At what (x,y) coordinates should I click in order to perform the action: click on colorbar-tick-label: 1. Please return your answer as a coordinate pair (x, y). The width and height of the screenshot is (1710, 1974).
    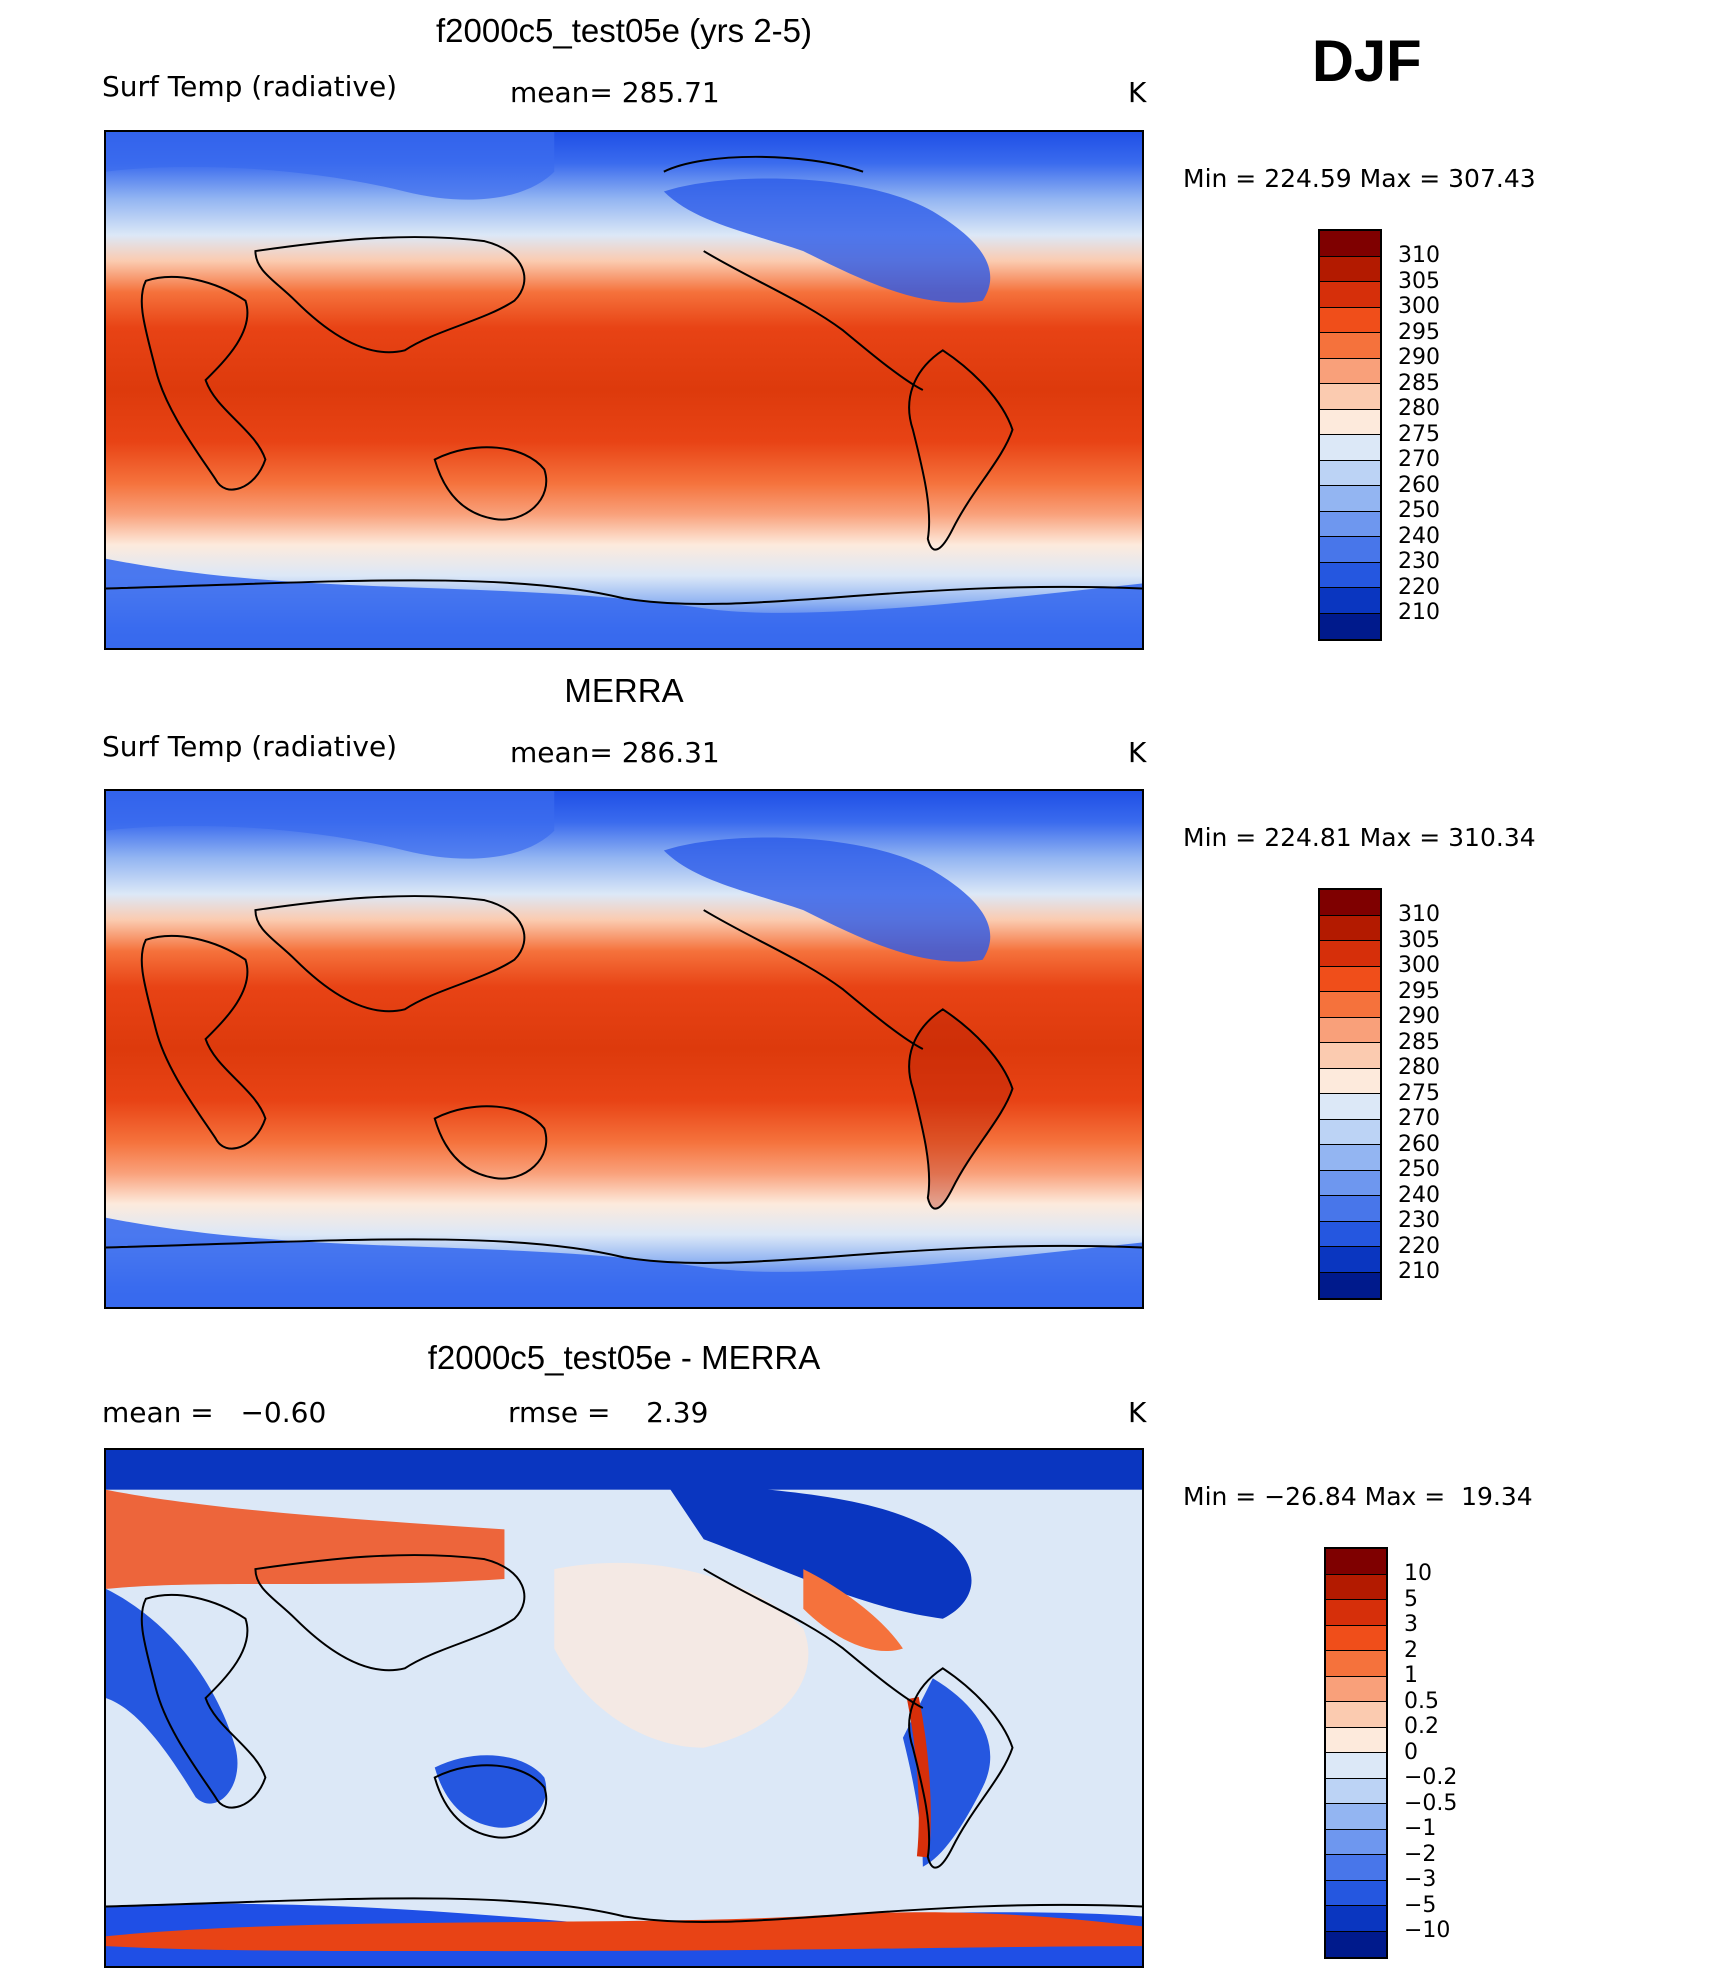
    Looking at the image, I should click on (1411, 1675).